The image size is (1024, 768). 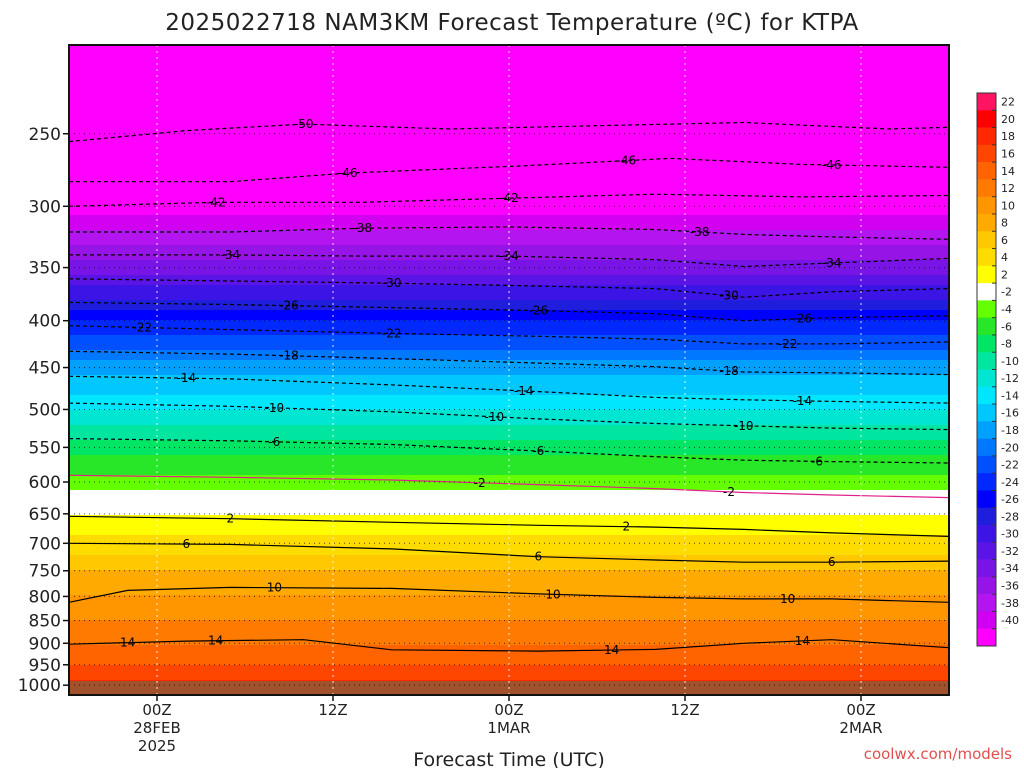 I want to click on colorbar-label: 12, so click(x=1008, y=188).